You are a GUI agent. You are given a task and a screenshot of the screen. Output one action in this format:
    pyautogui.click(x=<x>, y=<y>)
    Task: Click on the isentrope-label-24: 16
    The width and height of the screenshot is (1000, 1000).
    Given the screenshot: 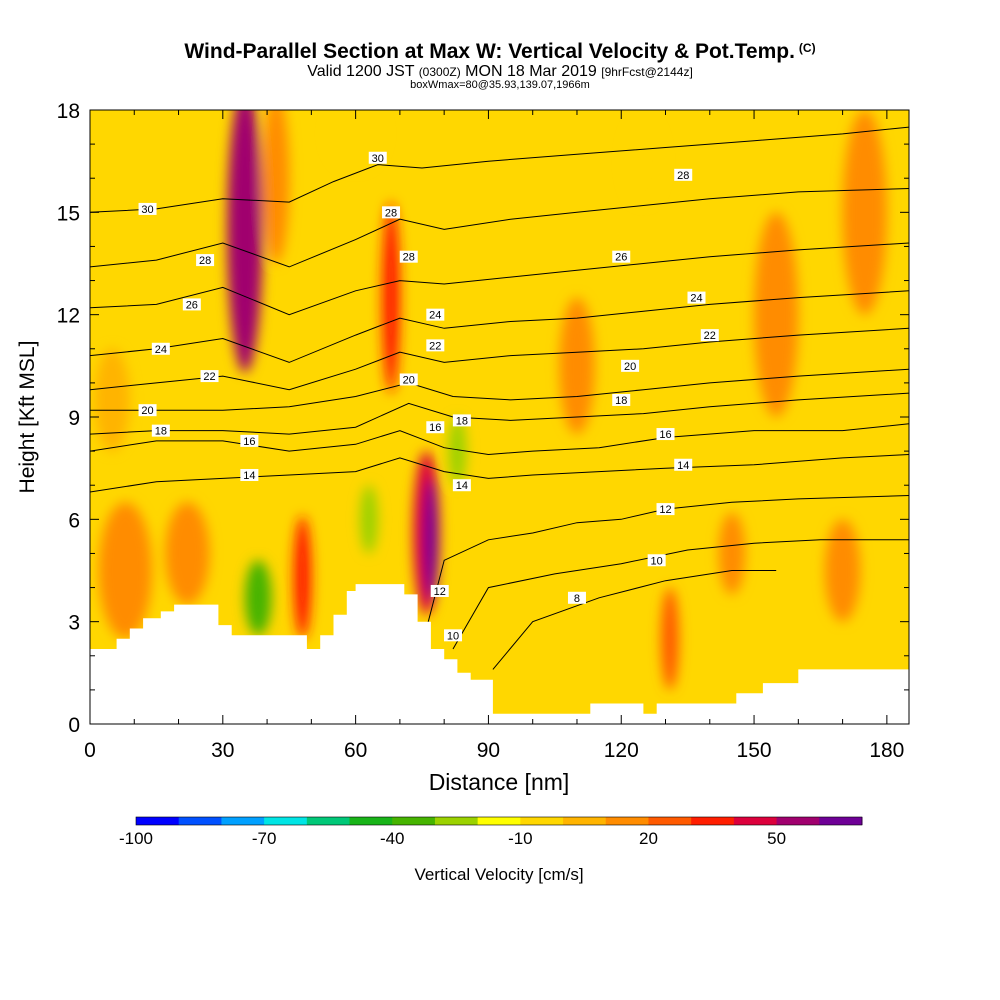 What is the action you would take?
    pyautogui.click(x=665, y=434)
    